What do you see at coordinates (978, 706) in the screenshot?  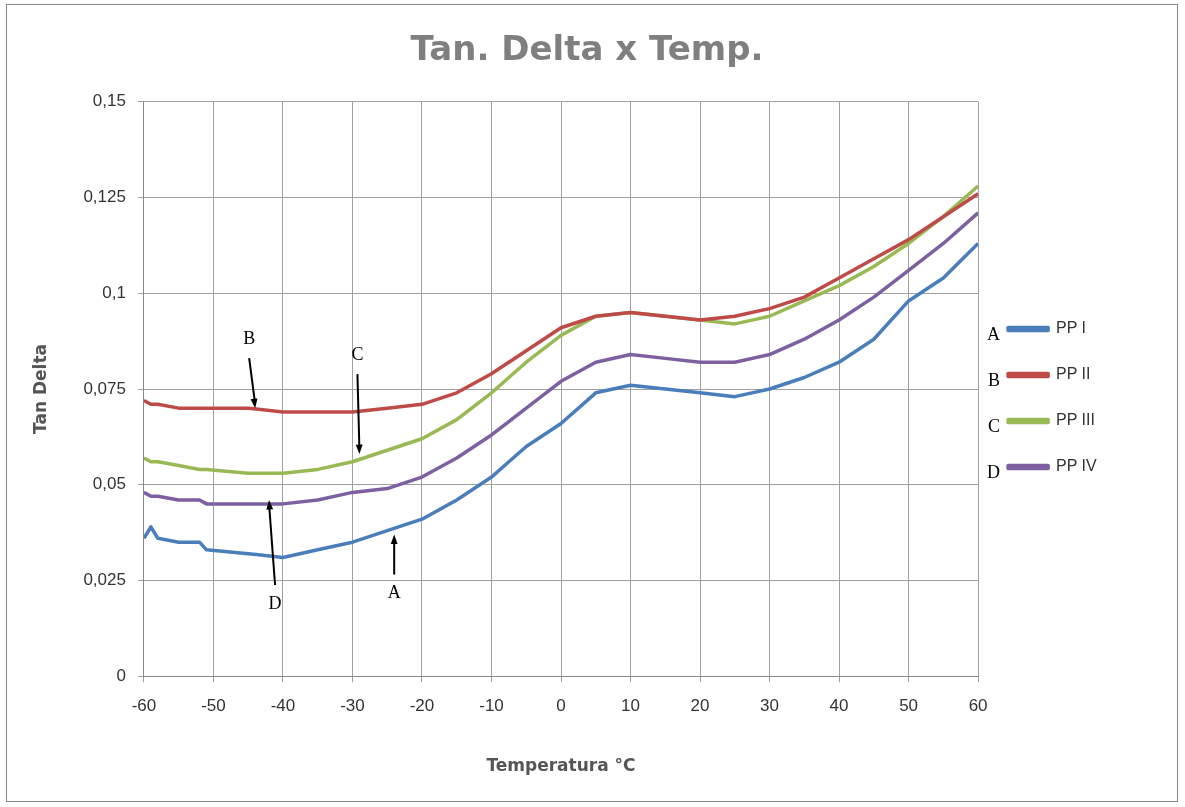 I see `x-tick-label: 60` at bounding box center [978, 706].